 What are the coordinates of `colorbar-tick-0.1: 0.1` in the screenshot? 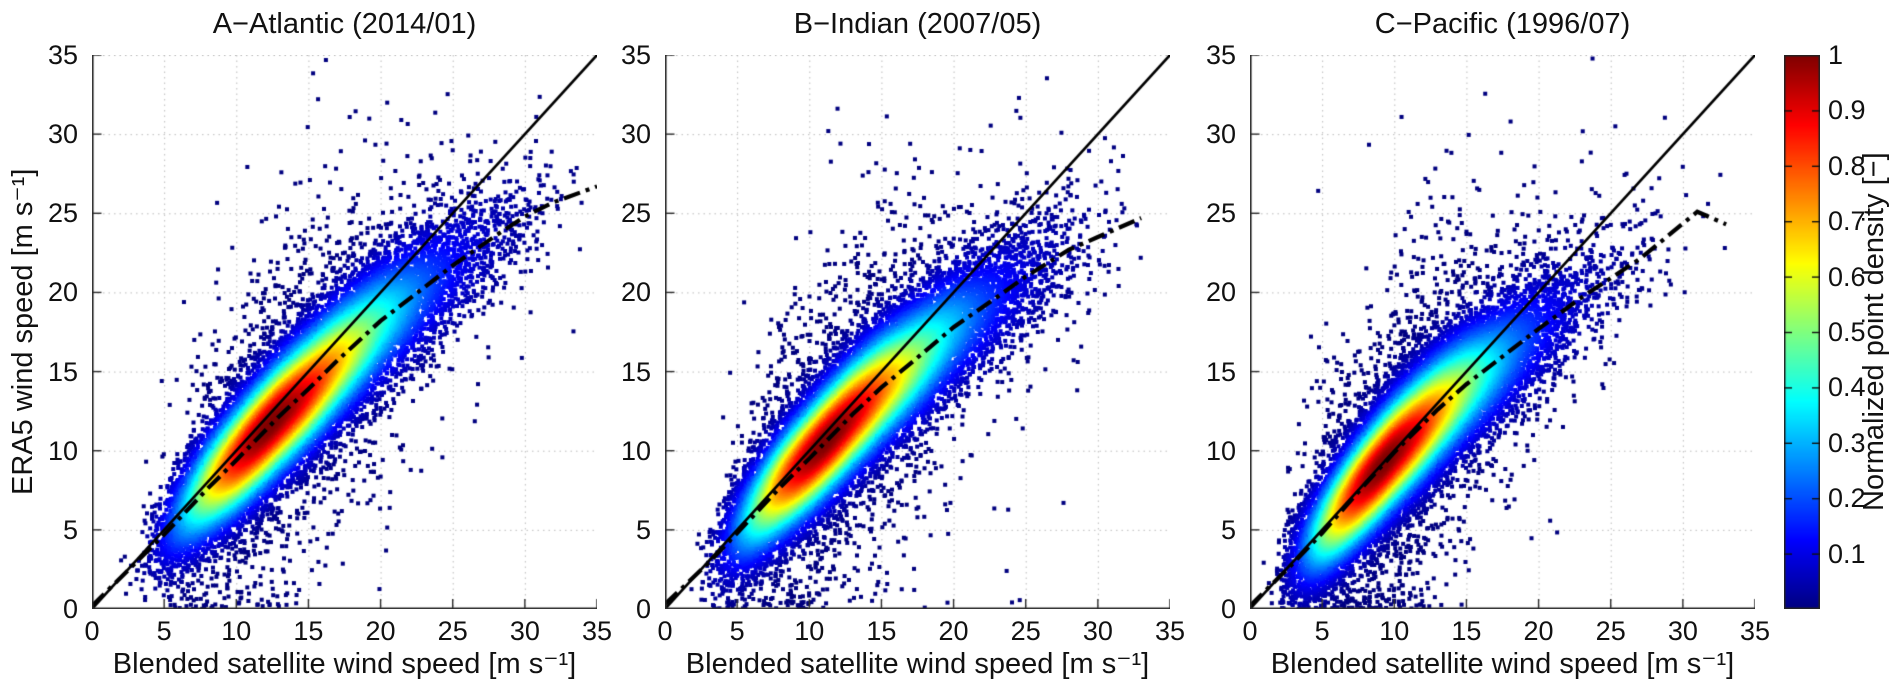 It's located at (1847, 553).